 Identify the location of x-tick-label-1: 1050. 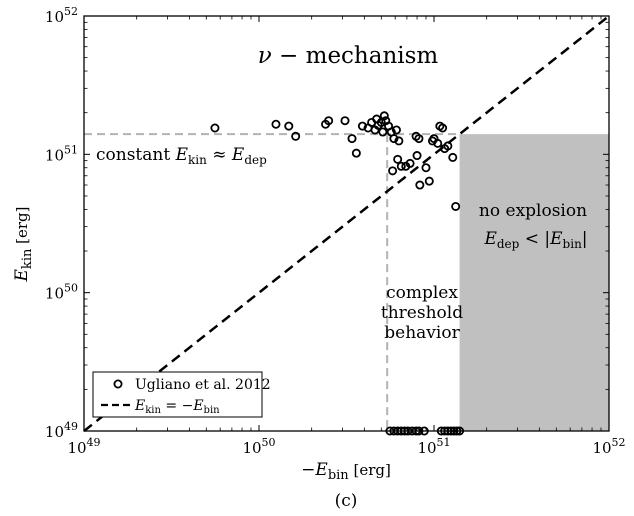
(258, 446).